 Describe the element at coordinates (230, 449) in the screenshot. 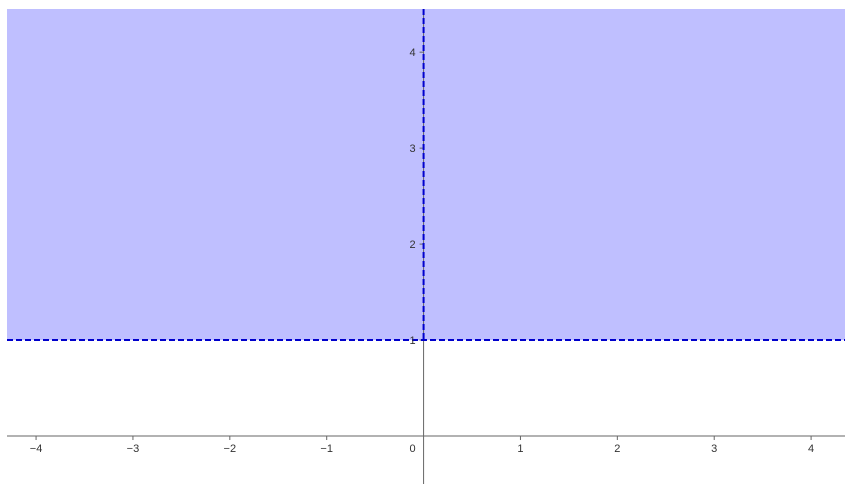

I see `x-tick-label: −2` at that location.